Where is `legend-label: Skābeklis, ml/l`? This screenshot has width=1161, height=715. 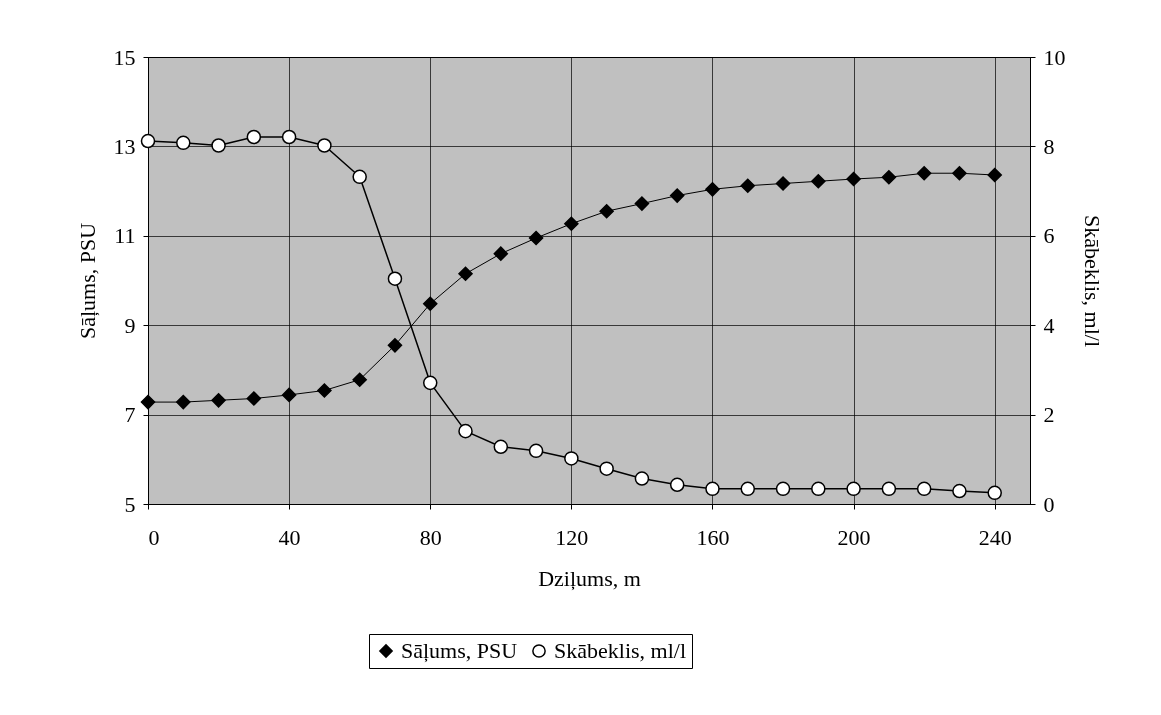 legend-label: Skābeklis, ml/l is located at coordinates (620, 650).